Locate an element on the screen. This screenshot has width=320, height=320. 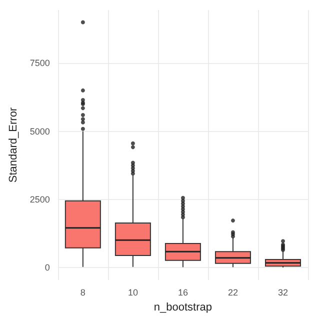
y-tick-label: 2500 is located at coordinates (40, 199).